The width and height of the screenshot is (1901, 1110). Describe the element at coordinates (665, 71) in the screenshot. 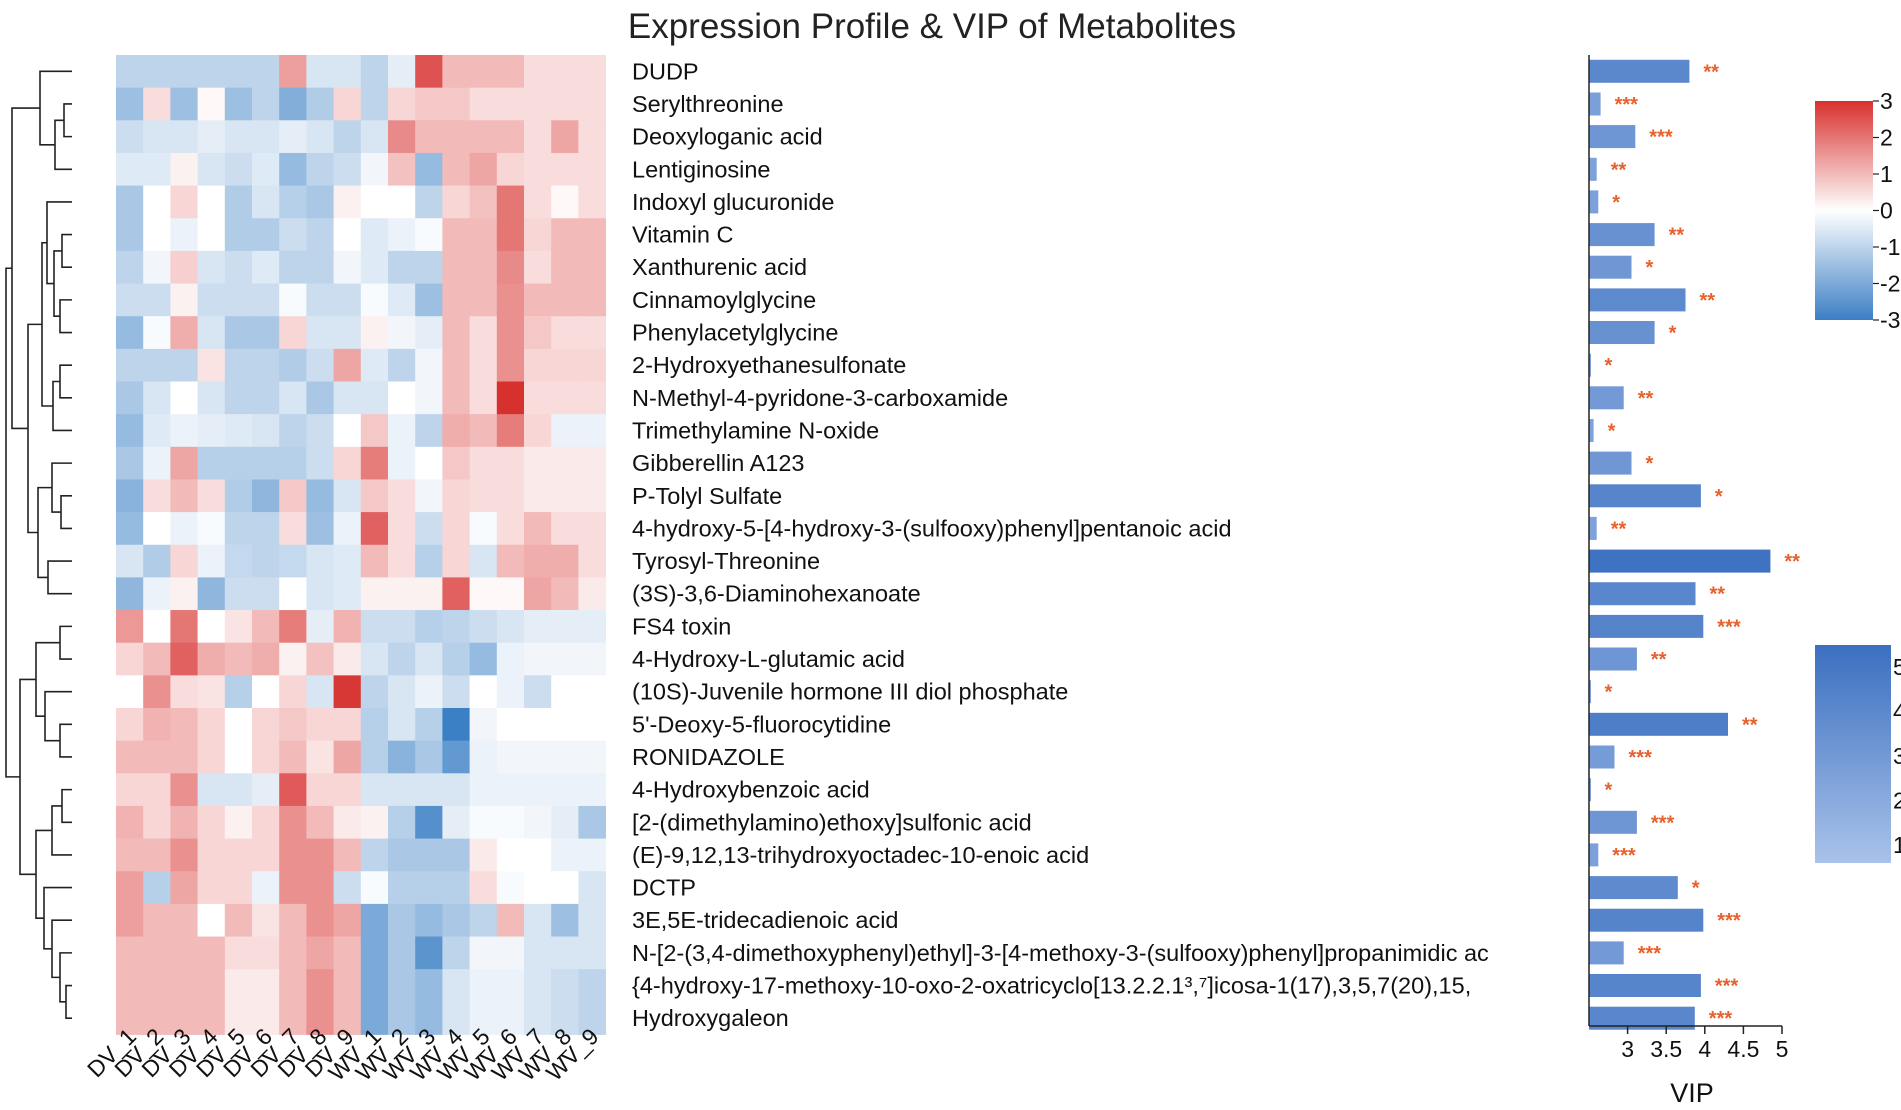

I see `row-label: DUDP` at that location.